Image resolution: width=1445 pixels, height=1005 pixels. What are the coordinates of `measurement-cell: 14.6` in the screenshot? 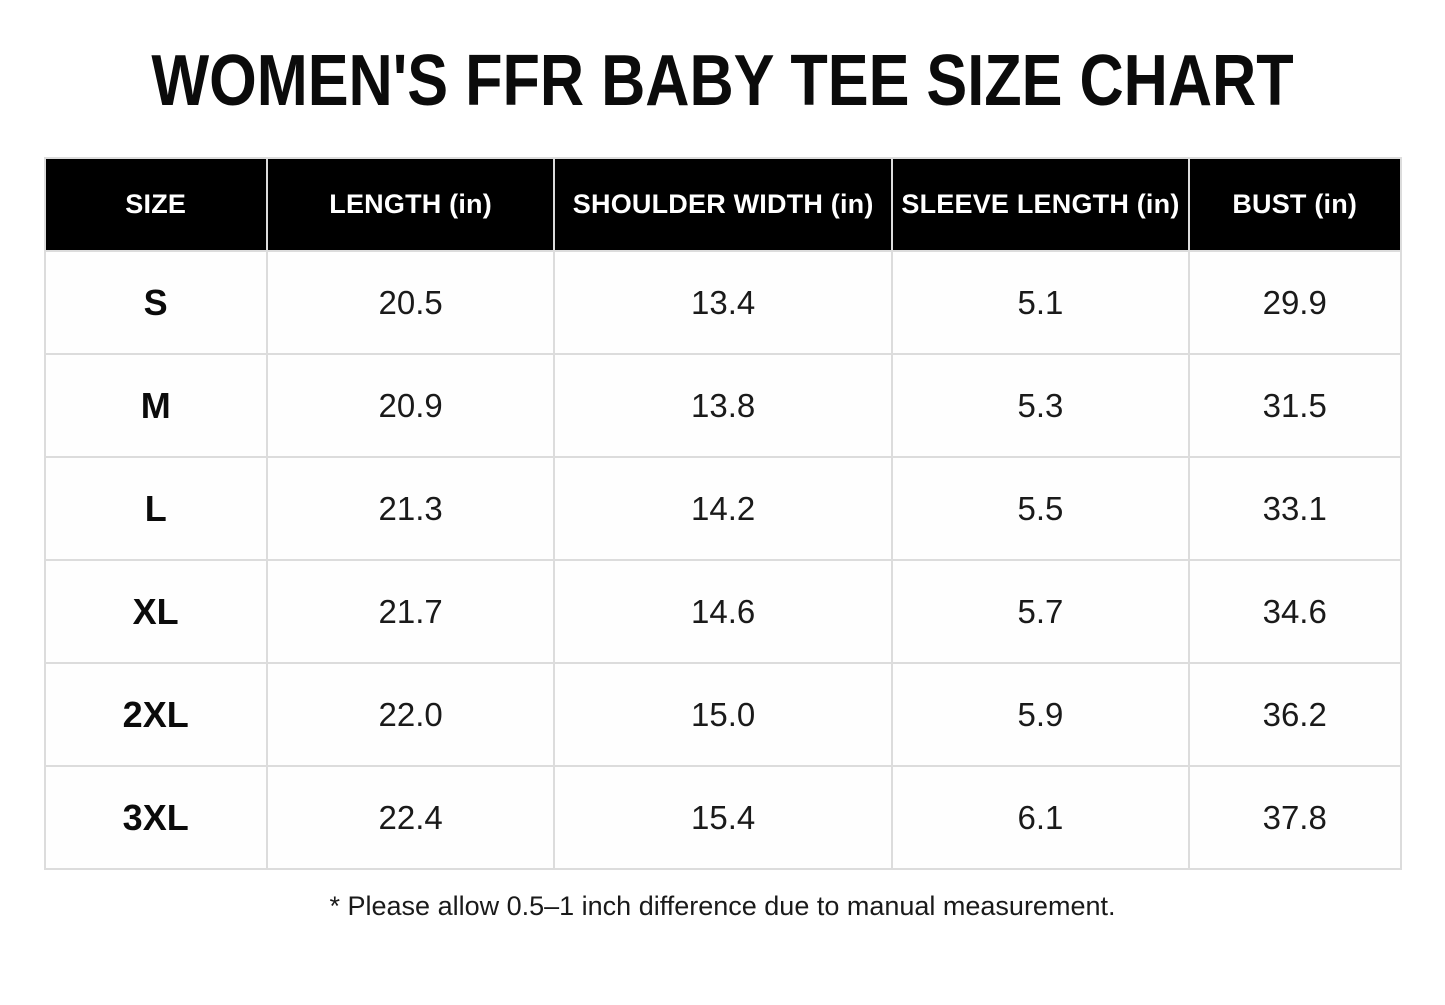 It's located at (723, 611).